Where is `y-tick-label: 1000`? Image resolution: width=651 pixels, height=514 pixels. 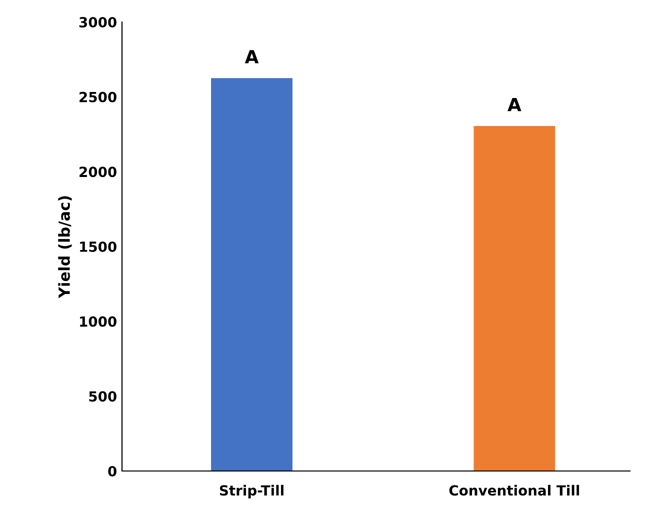
y-tick-label: 1000 is located at coordinates (98, 321).